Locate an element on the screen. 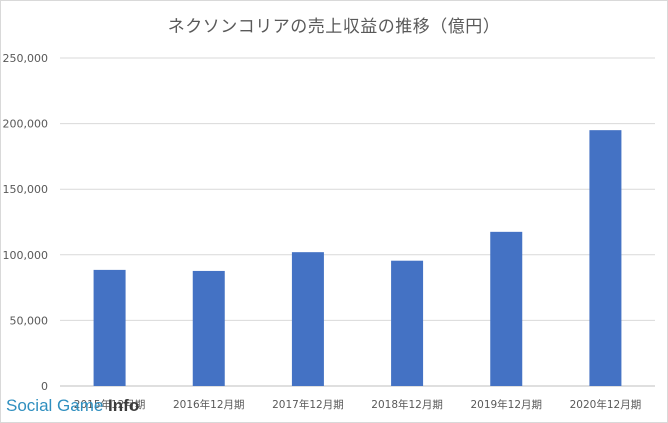 The width and height of the screenshot is (668, 423). x-tick-label: 2017年12月期 is located at coordinates (308, 404).